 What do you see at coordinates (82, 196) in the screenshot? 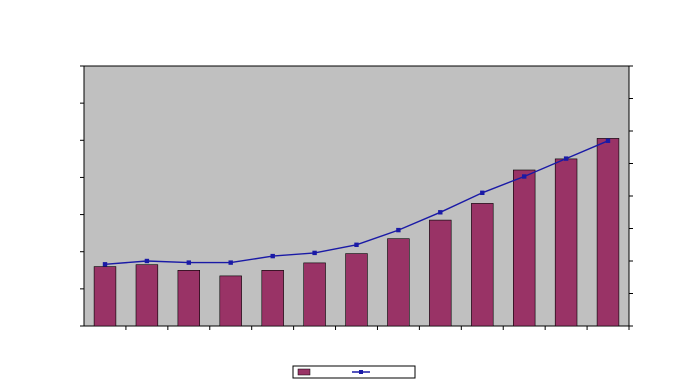
I see `left-axis` at bounding box center [82, 196].